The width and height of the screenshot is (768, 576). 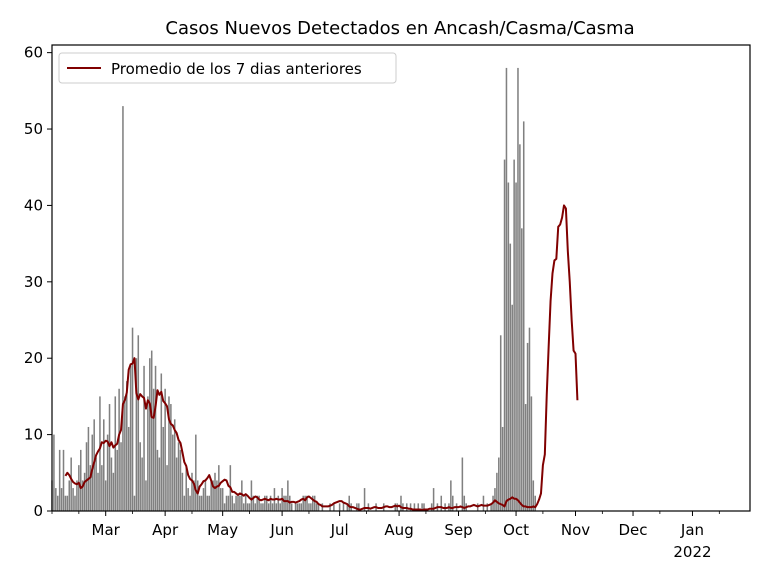 What do you see at coordinates (236, 69) in the screenshot?
I see `legend-label: Promedio de los 7 dias anteriores` at bounding box center [236, 69].